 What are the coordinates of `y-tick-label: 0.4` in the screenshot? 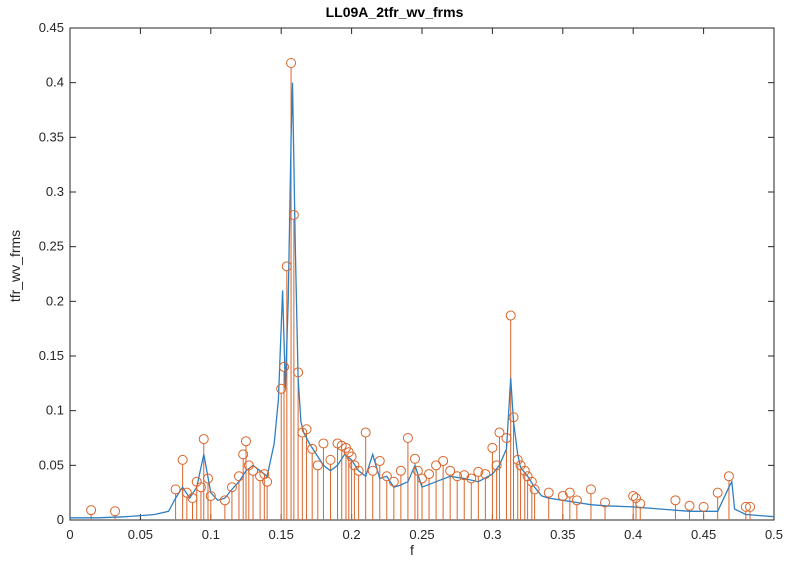 It's located at (55, 82).